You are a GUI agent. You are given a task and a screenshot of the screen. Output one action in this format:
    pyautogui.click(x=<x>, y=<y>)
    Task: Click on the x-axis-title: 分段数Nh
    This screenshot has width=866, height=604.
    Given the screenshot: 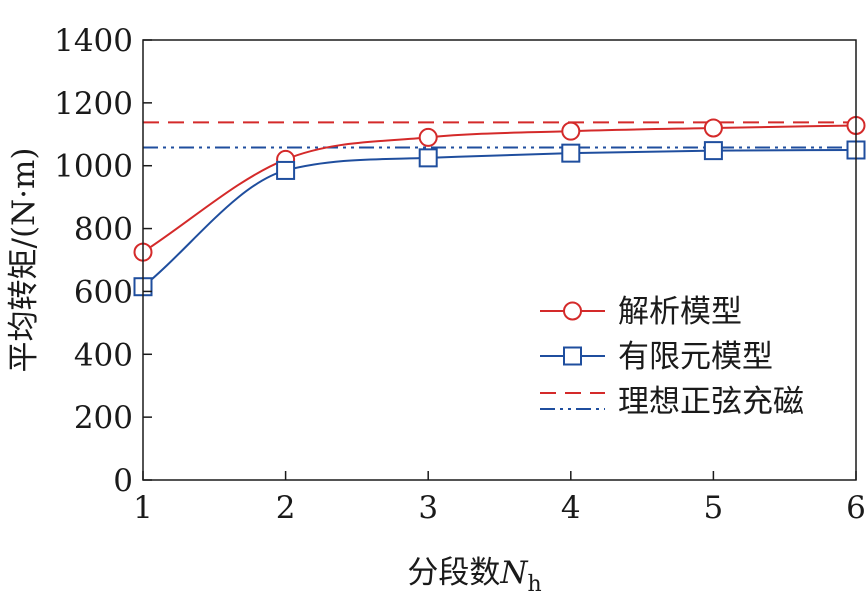 What is the action you would take?
    pyautogui.click(x=474, y=576)
    